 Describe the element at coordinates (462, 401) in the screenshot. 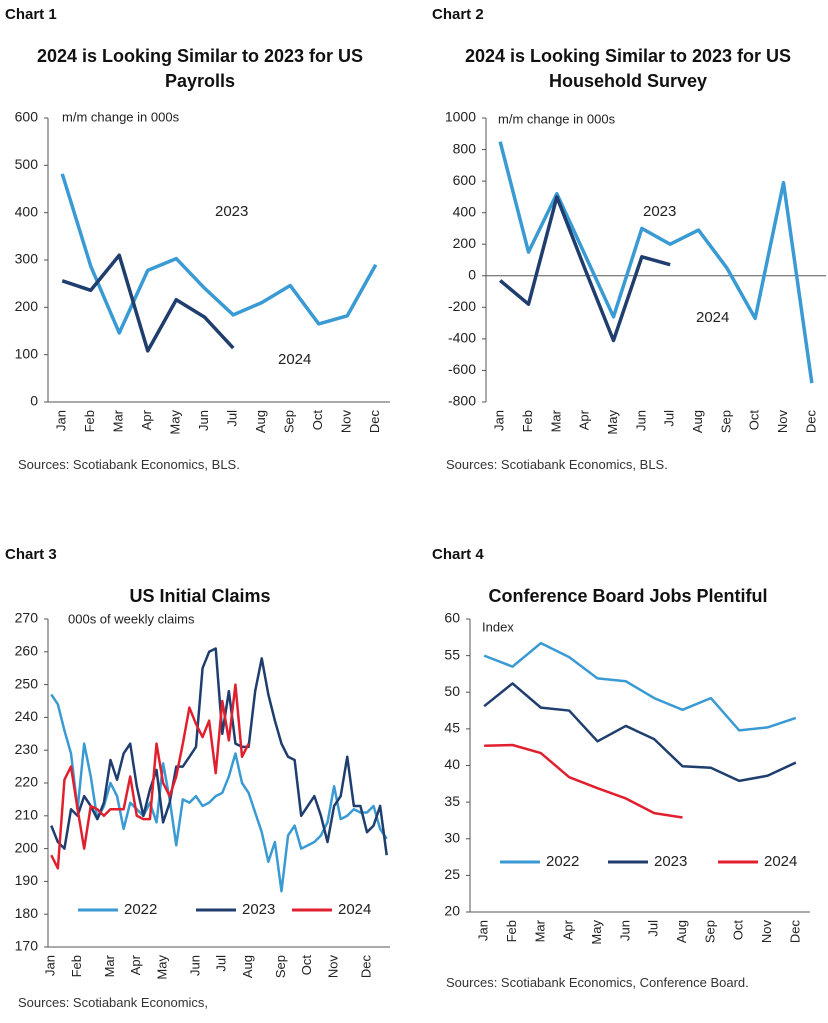

I see `y-tick-label: -800` at that location.